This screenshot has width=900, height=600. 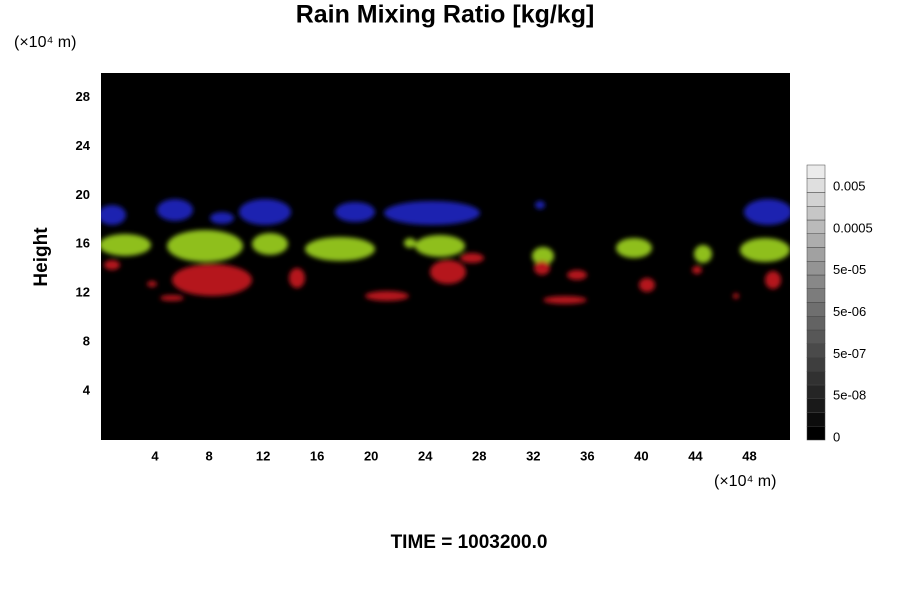 I want to click on green-layer, so click(x=445, y=247).